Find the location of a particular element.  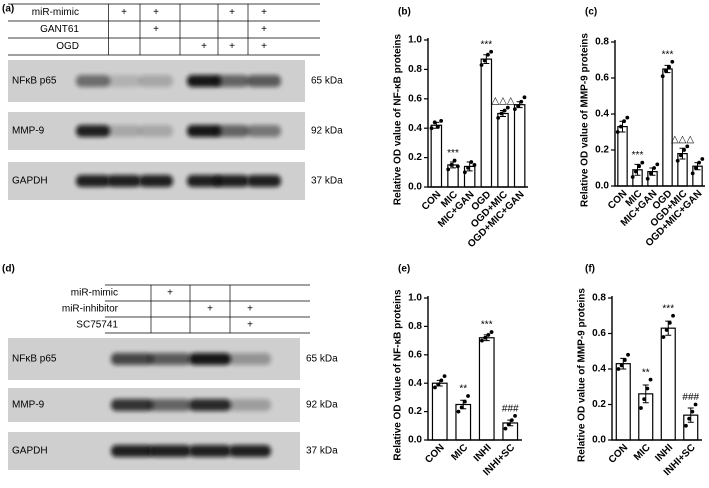

panel-label: (a) is located at coordinates (8, 9).